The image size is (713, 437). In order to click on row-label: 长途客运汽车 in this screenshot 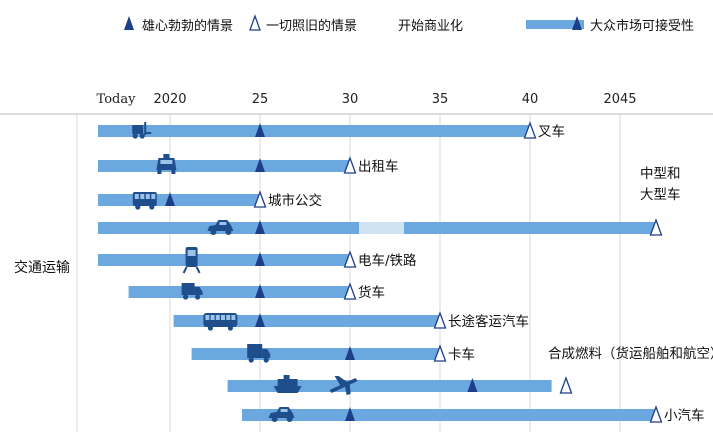, I will do `click(488, 321)`.